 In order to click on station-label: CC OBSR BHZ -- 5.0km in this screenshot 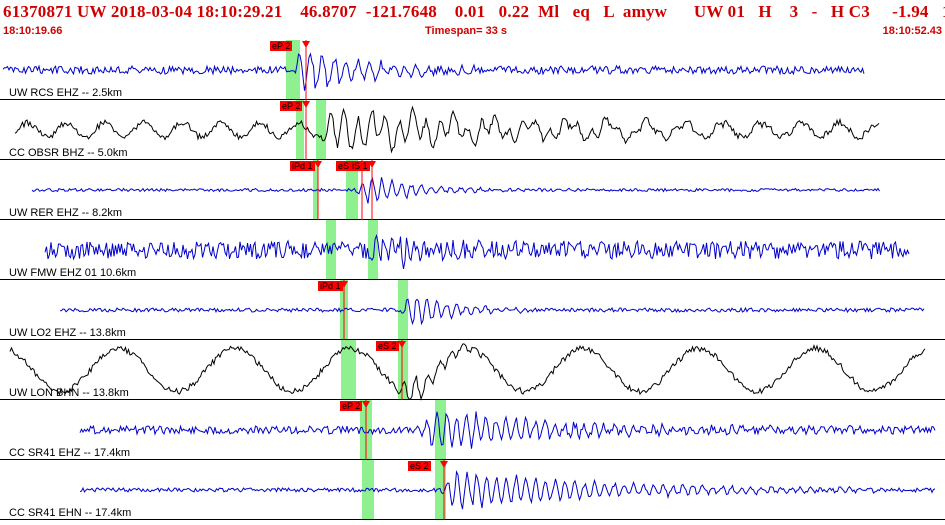, I will do `click(68, 153)`.